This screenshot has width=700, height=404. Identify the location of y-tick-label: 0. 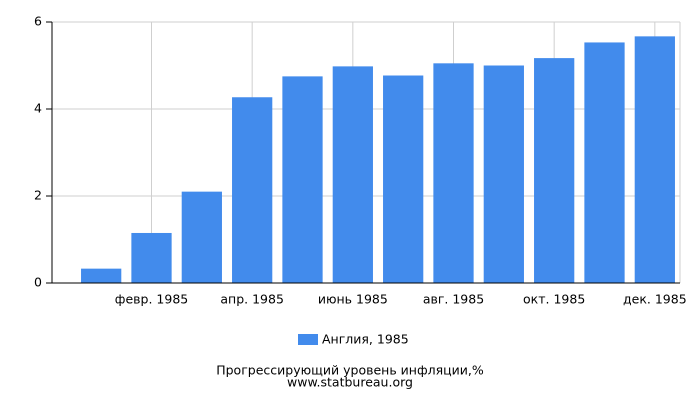
(38, 282).